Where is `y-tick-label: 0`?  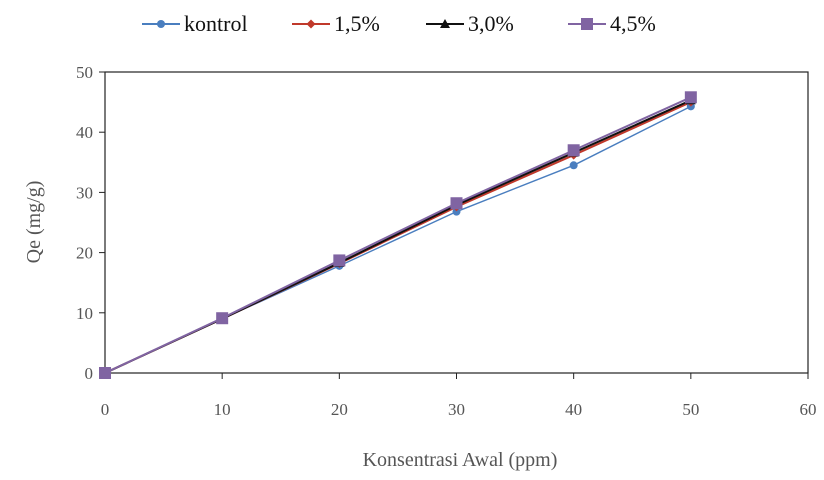 y-tick-label: 0 is located at coordinates (89, 373).